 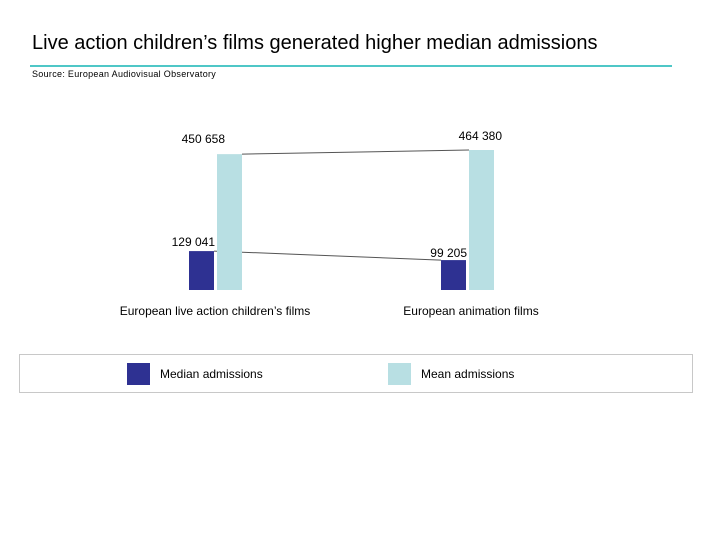 What do you see at coordinates (124, 74) in the screenshot?
I see `source-note: Source: European Audiovisual Observatory` at bounding box center [124, 74].